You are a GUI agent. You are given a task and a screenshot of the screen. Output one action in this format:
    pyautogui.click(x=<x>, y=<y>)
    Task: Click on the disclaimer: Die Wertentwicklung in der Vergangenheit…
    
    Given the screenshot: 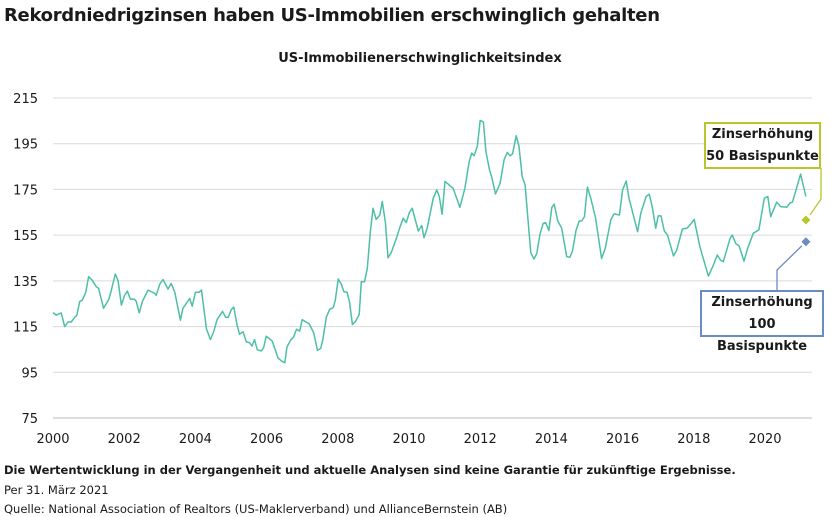 What is the action you would take?
    pyautogui.click(x=370, y=470)
    